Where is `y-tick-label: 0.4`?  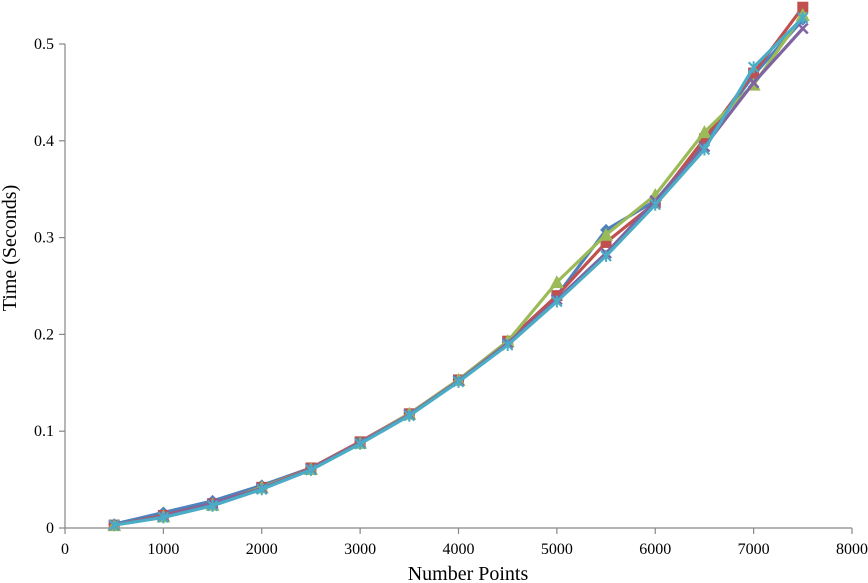 y-tick-label: 0.4 is located at coordinates (44, 141).